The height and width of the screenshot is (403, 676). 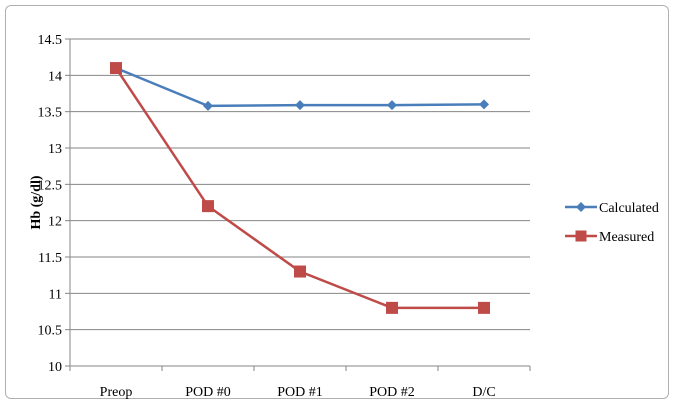 I want to click on legend-item-measured: Measured, so click(x=609, y=237).